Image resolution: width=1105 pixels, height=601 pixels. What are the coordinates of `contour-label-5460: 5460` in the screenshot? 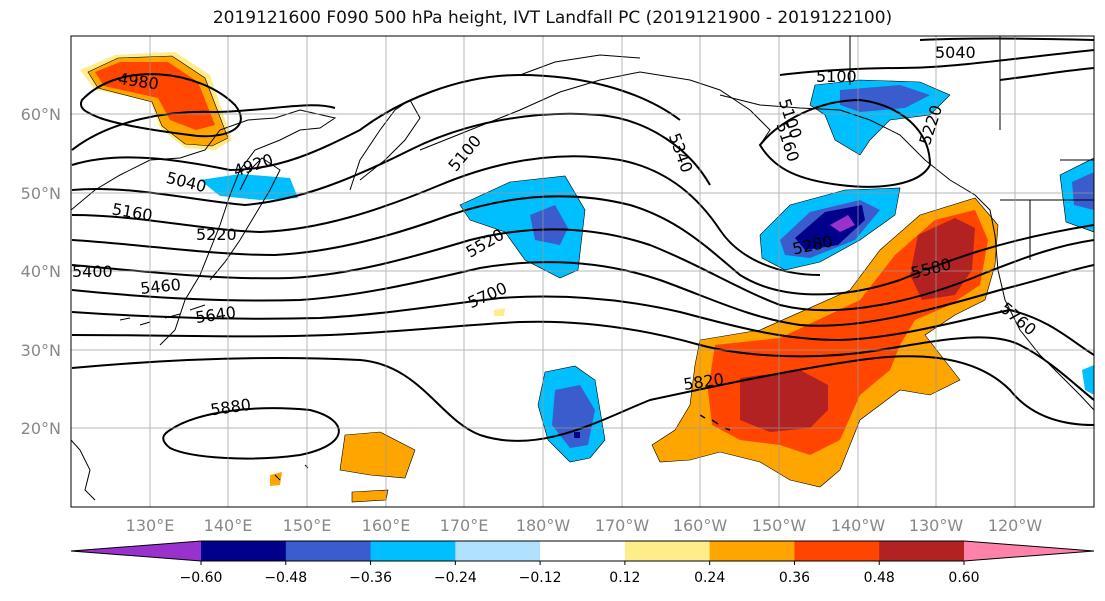 It's located at (160, 286).